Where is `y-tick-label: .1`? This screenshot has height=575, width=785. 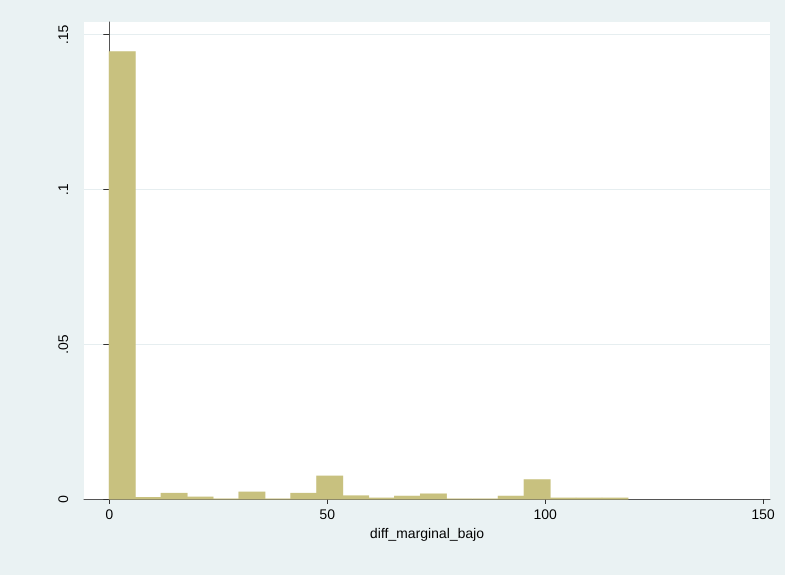 y-tick-label: .1 is located at coordinates (63, 189).